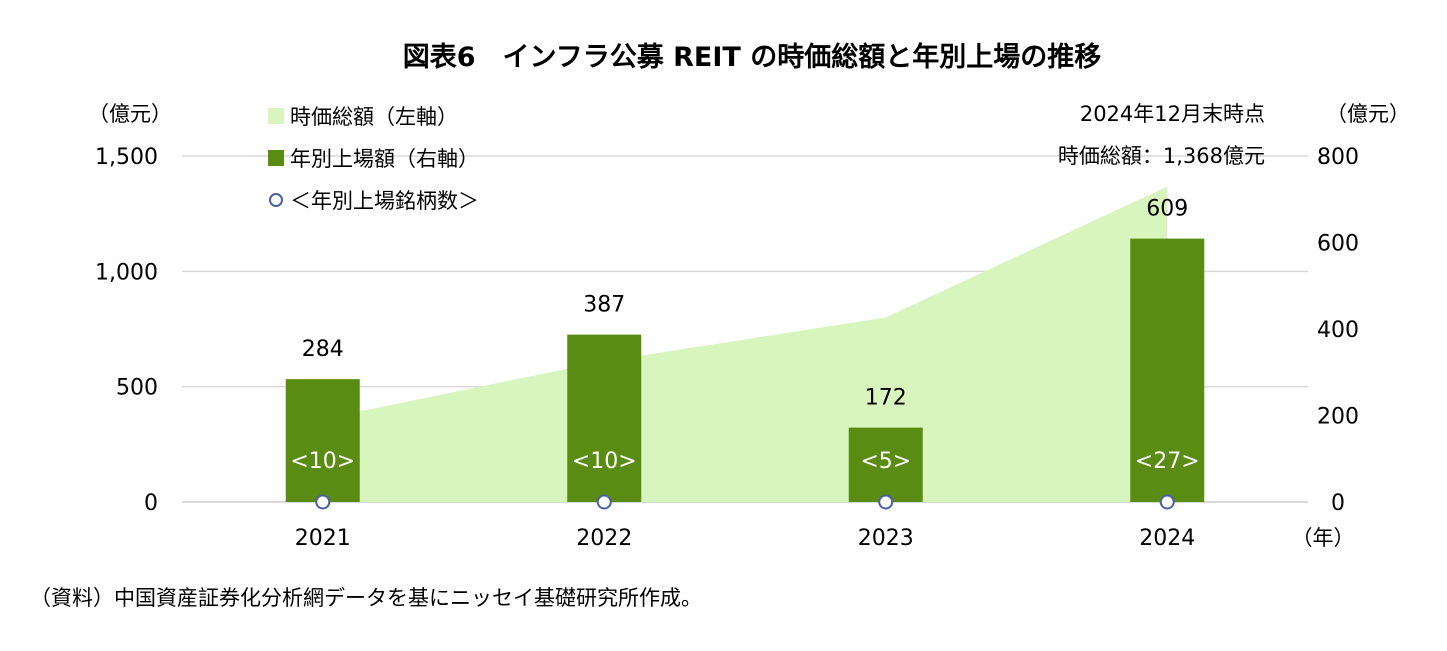  Describe the element at coordinates (1338, 244) in the screenshot. I see `right-tick-label: 600` at that location.